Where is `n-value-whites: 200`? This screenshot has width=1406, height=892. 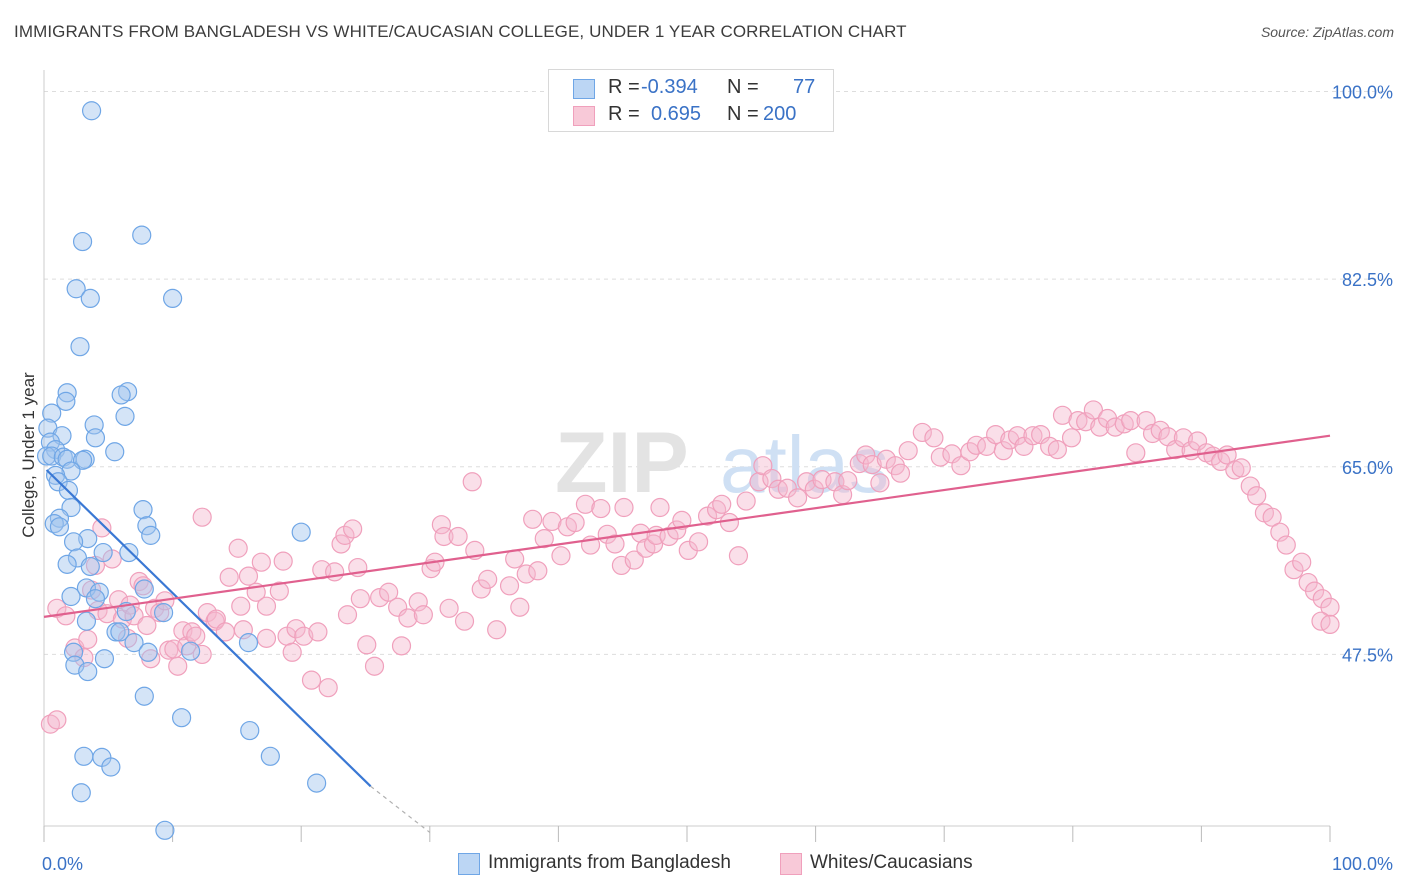 n-value-whites: 200 is located at coordinates (780, 114).